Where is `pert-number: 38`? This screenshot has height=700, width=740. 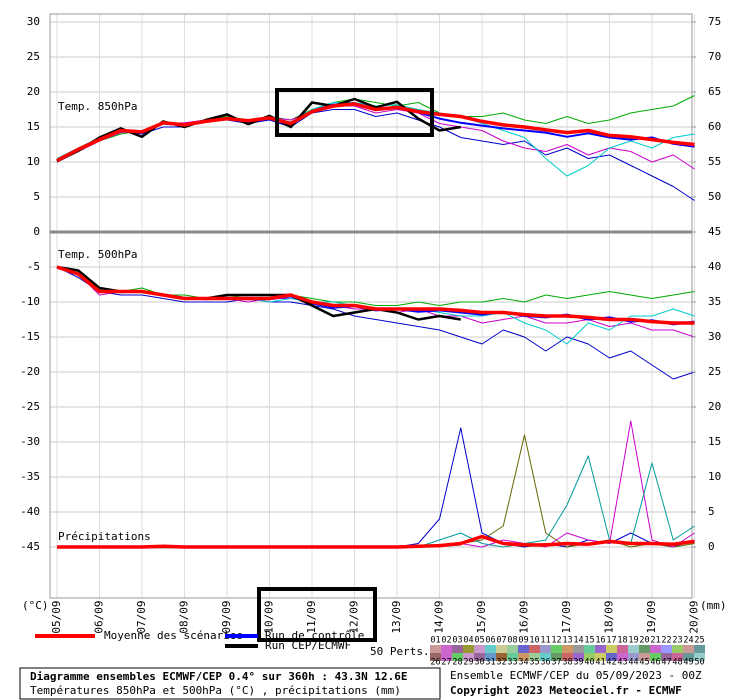
pert-number: 38 is located at coordinates (567, 663).